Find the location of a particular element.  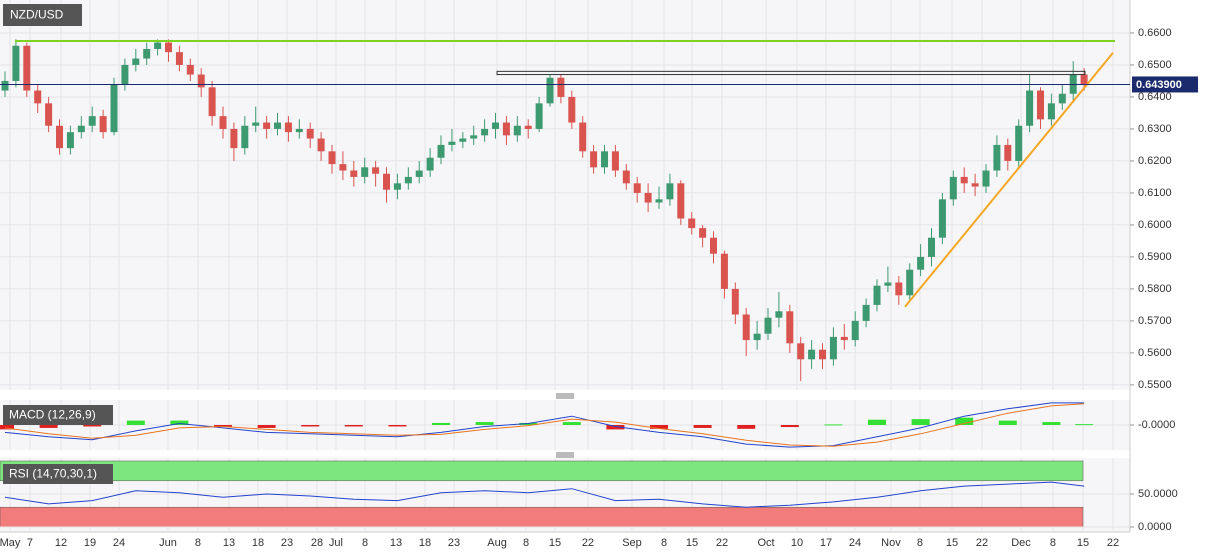

x-tick-label: Nov is located at coordinates (891, 543).